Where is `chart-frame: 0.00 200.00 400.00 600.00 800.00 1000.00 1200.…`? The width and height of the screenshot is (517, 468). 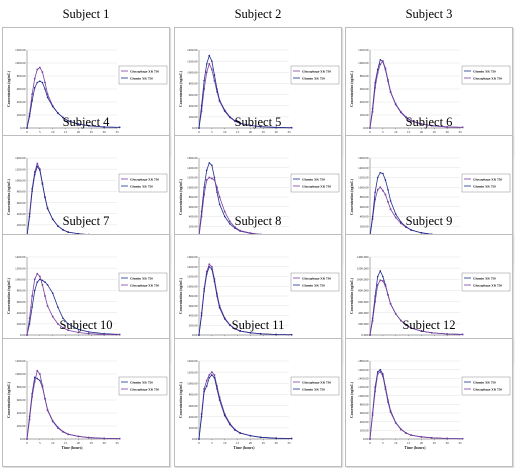
chart-frame: 0.00 200.00 400.00 600.00 800.00 1000.00 1200.… is located at coordinates (86, 91).